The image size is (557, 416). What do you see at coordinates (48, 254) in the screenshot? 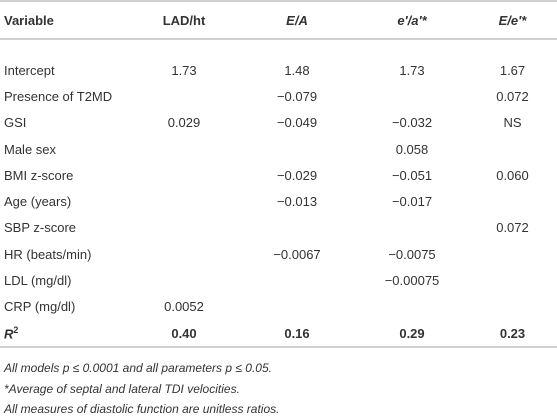
I see `row-label: HR (beats/min)` at bounding box center [48, 254].